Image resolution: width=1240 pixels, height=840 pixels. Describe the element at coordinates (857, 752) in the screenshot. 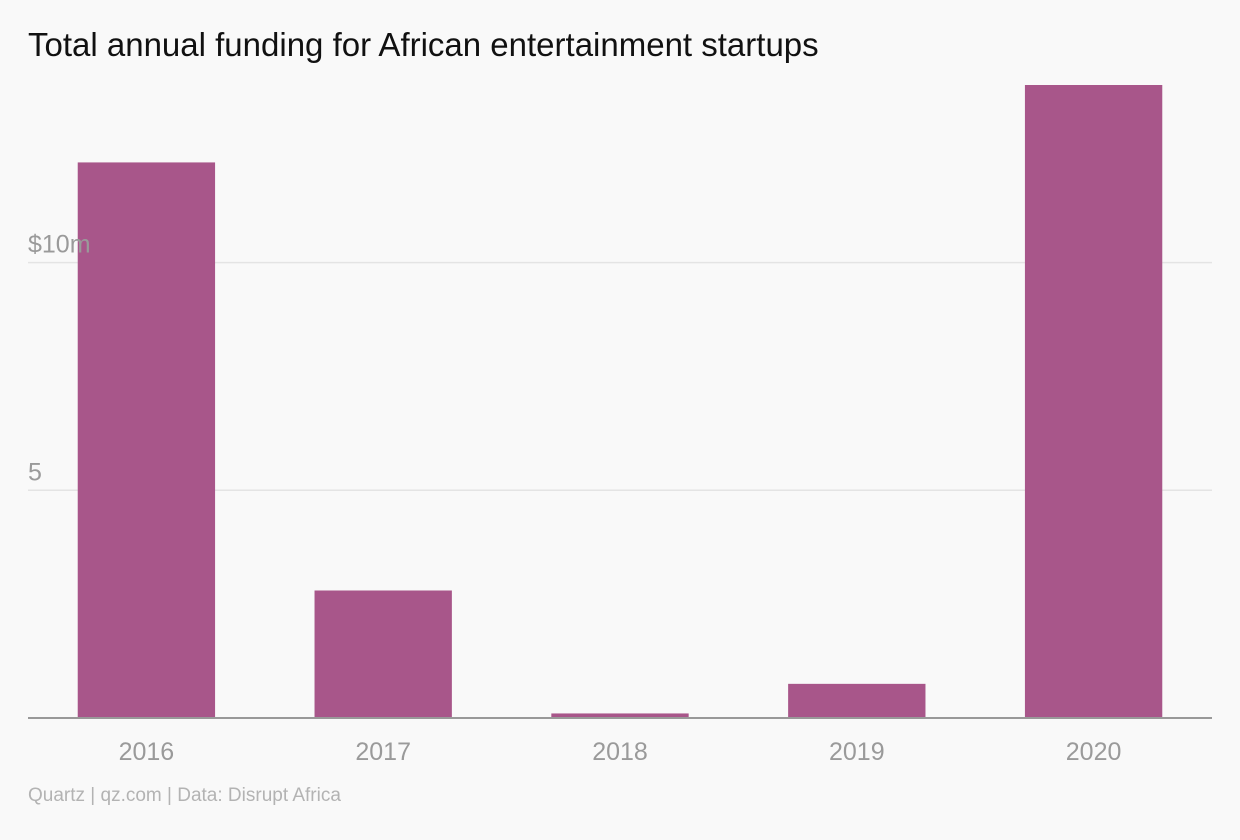

I see `x-tick-label: 2019` at that location.